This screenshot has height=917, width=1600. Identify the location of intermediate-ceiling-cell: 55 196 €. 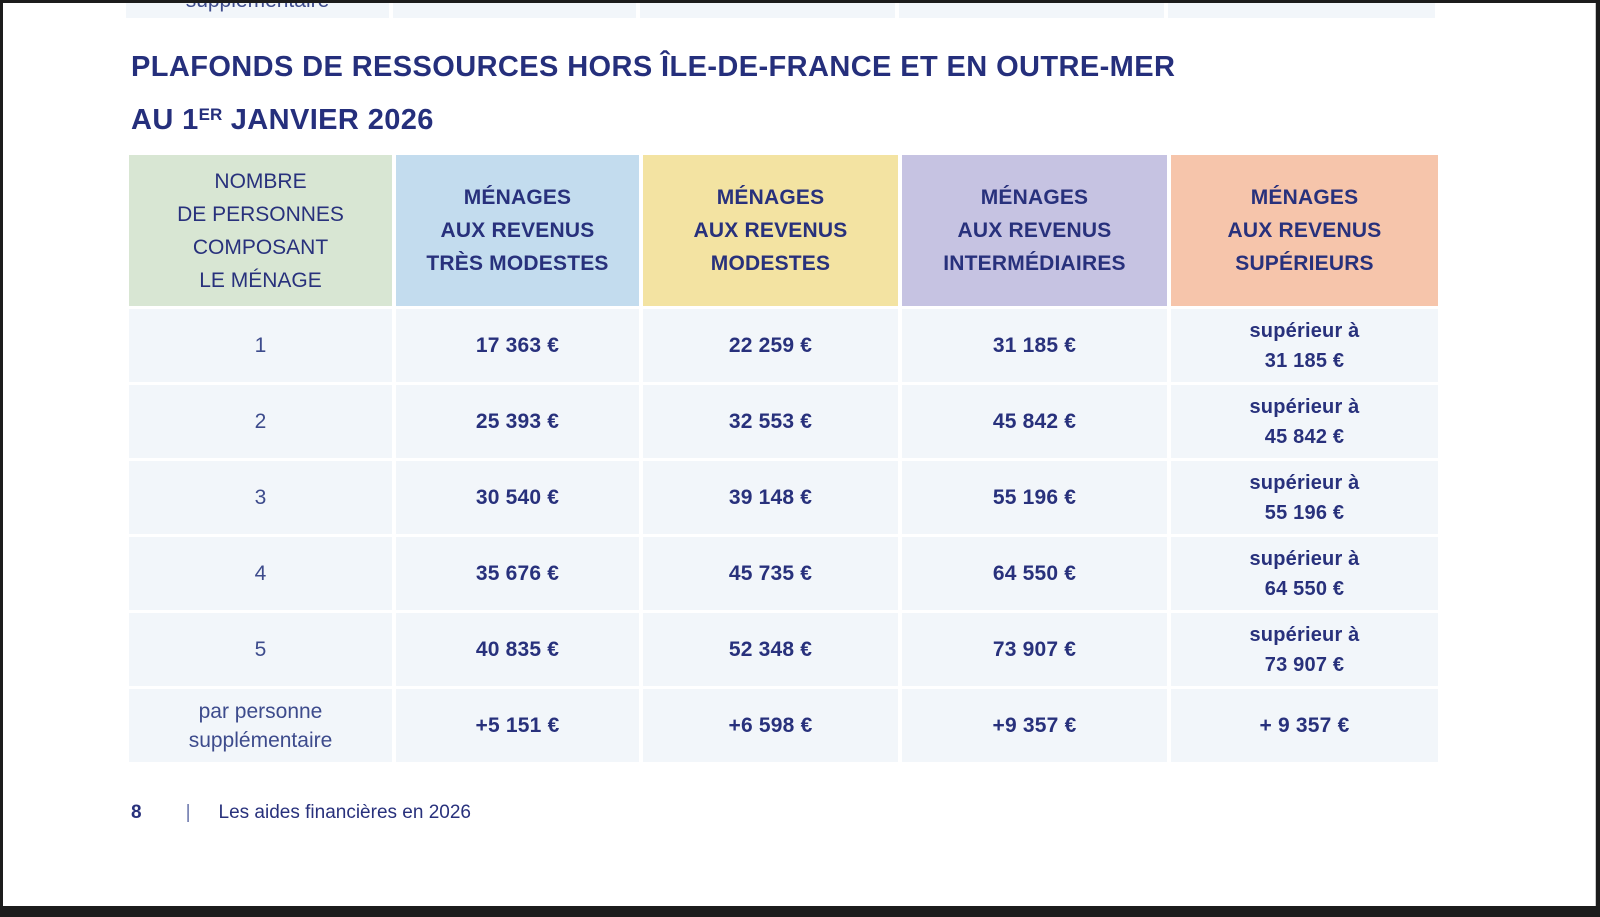
(1034, 497).